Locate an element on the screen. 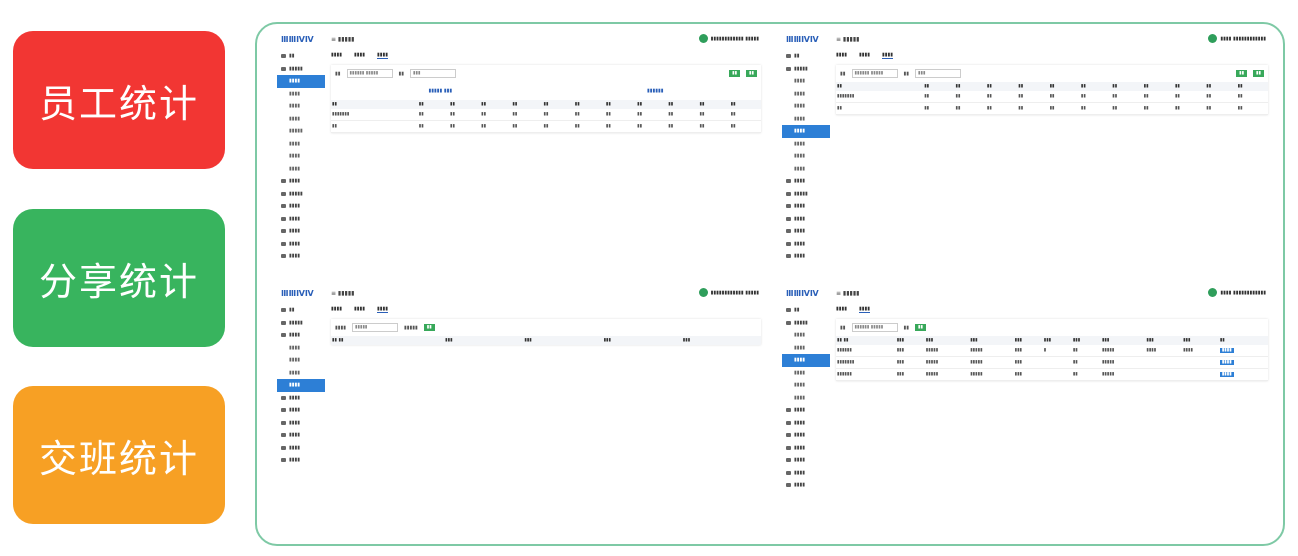 Image resolution: width=1298 pixels, height=556 pixels. filter-input: ▮▮▮▮▮ is located at coordinates (375, 327).